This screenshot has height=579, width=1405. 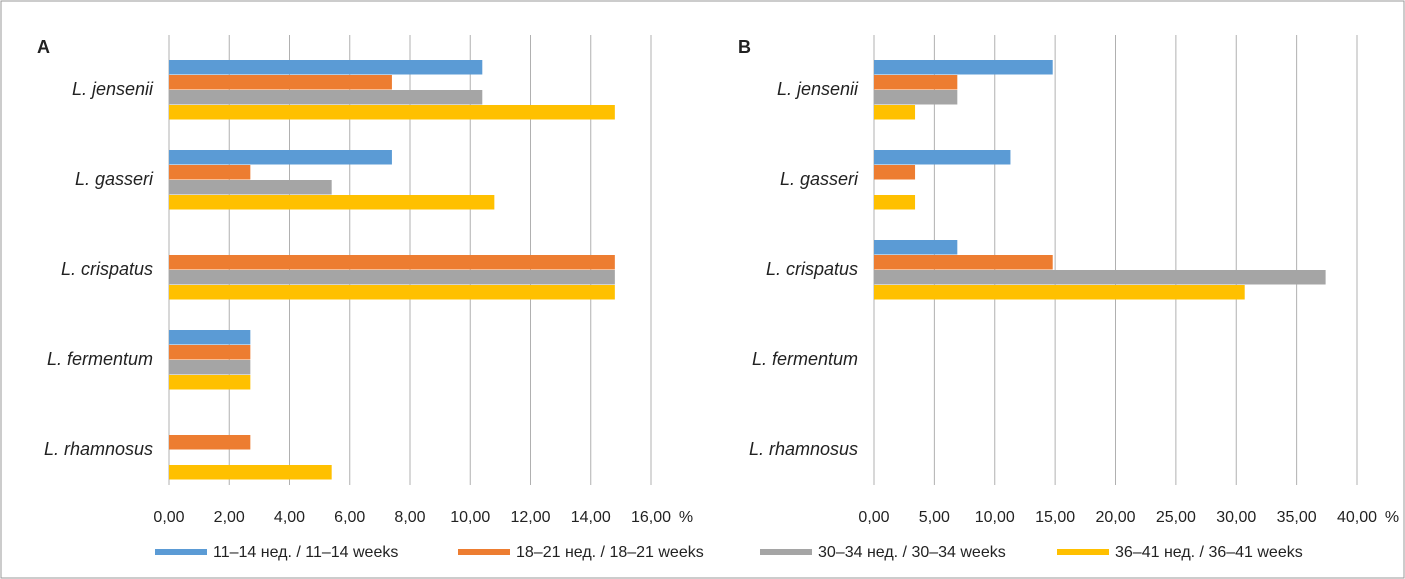 What do you see at coordinates (1176, 517) in the screenshot?
I see `x-tick-label: 25,00` at bounding box center [1176, 517].